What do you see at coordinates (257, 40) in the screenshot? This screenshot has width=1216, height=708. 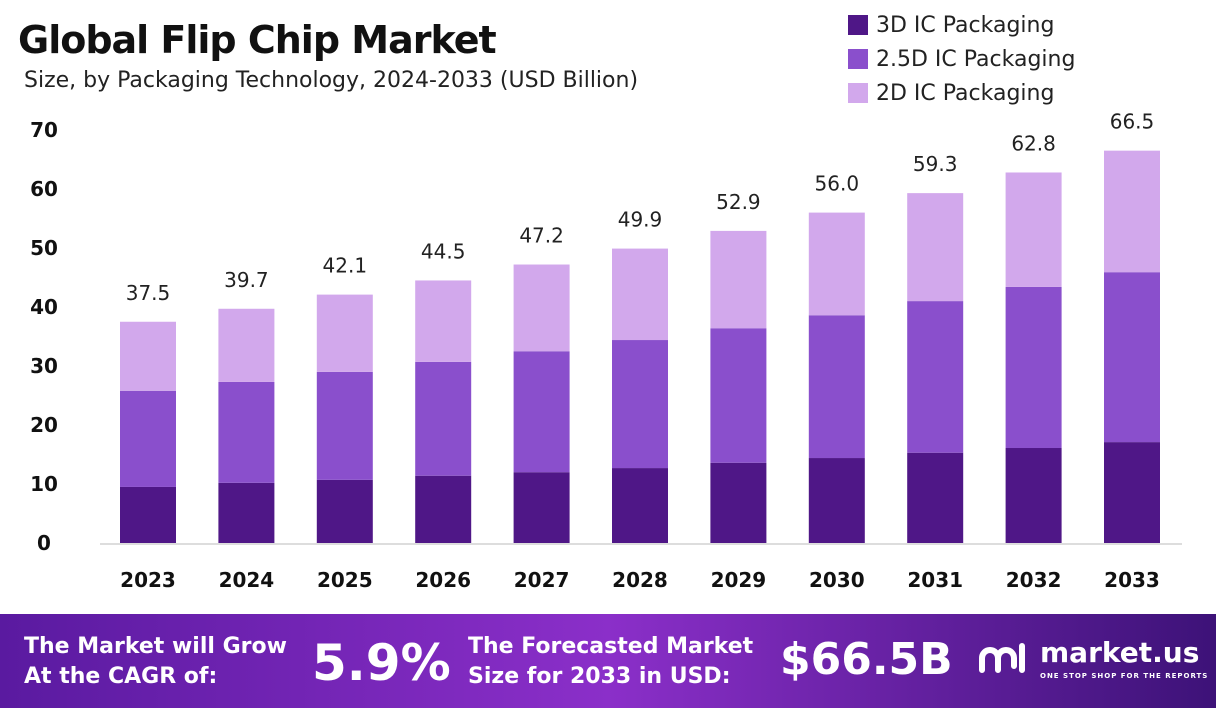 I see `chart-title: Global Flip Chip Market` at bounding box center [257, 40].